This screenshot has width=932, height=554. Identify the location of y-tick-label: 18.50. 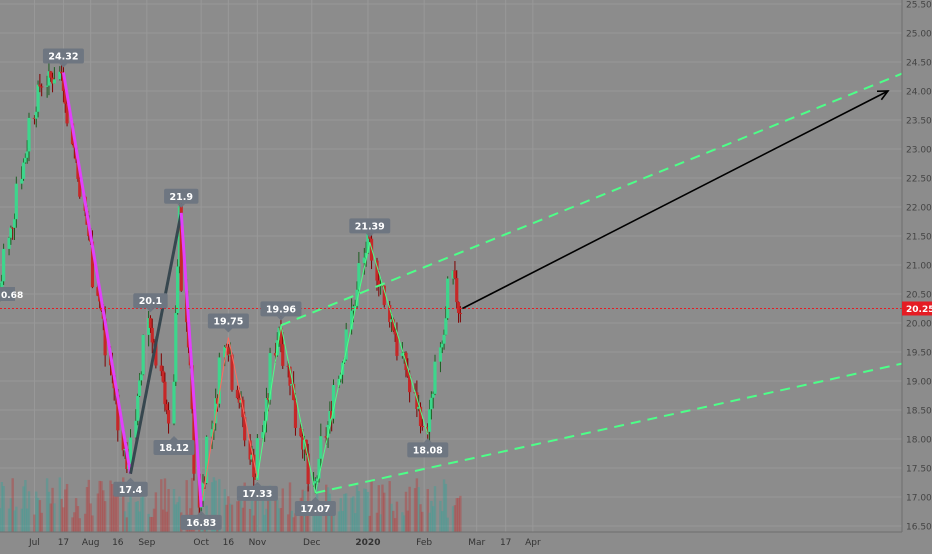
(919, 412).